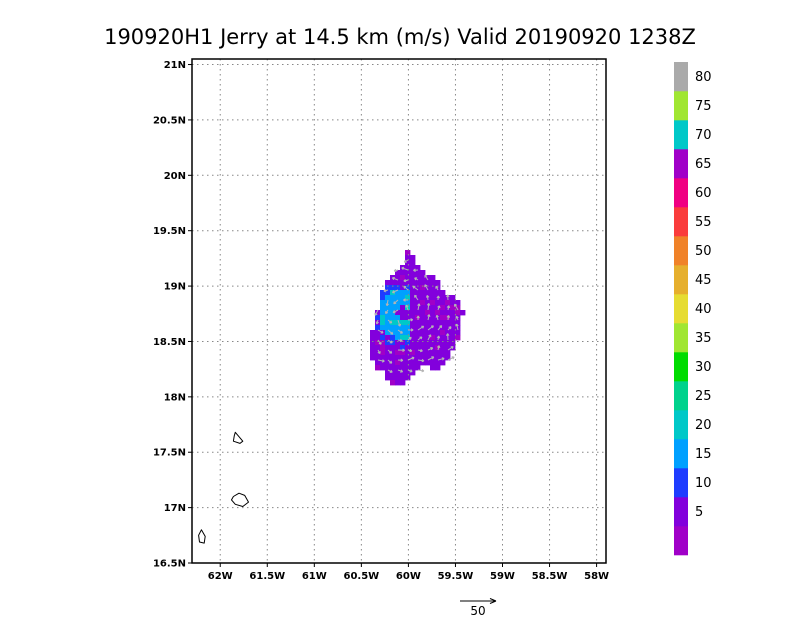  Describe the element at coordinates (408, 576) in the screenshot. I see `x-tick-label: 60W` at that location.